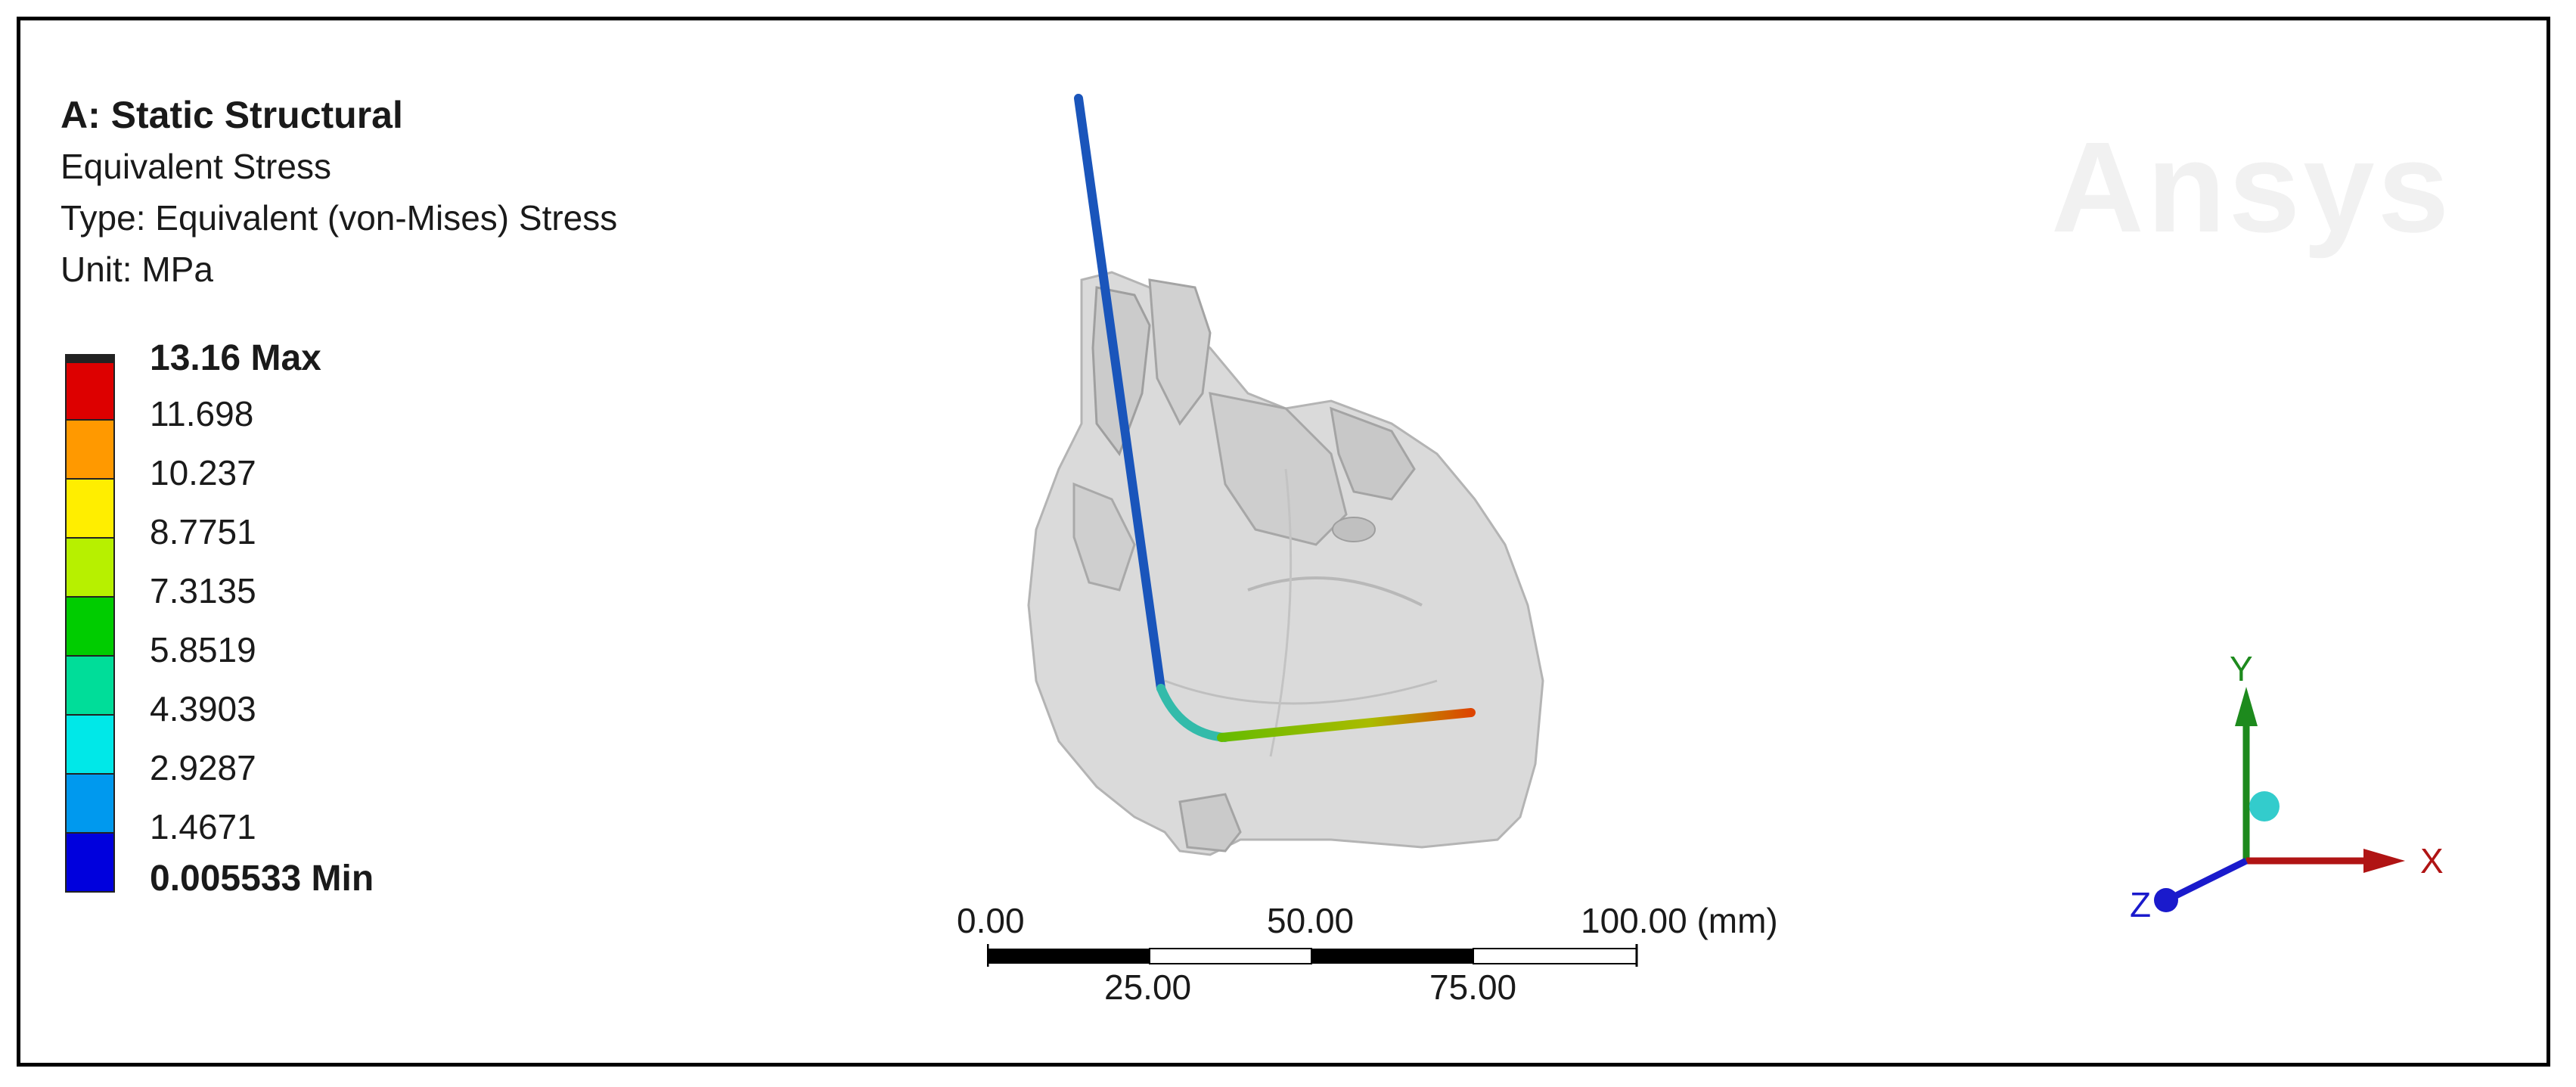  What do you see at coordinates (2166, 900) in the screenshot?
I see `z-axis-ball-icon` at bounding box center [2166, 900].